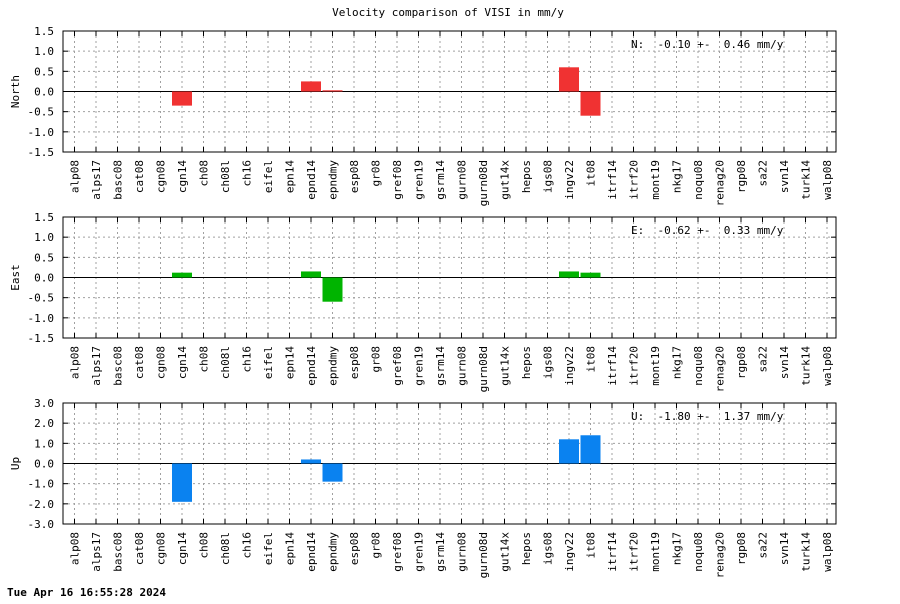  I want to click on y-tick-label: 2.0, so click(44, 423).